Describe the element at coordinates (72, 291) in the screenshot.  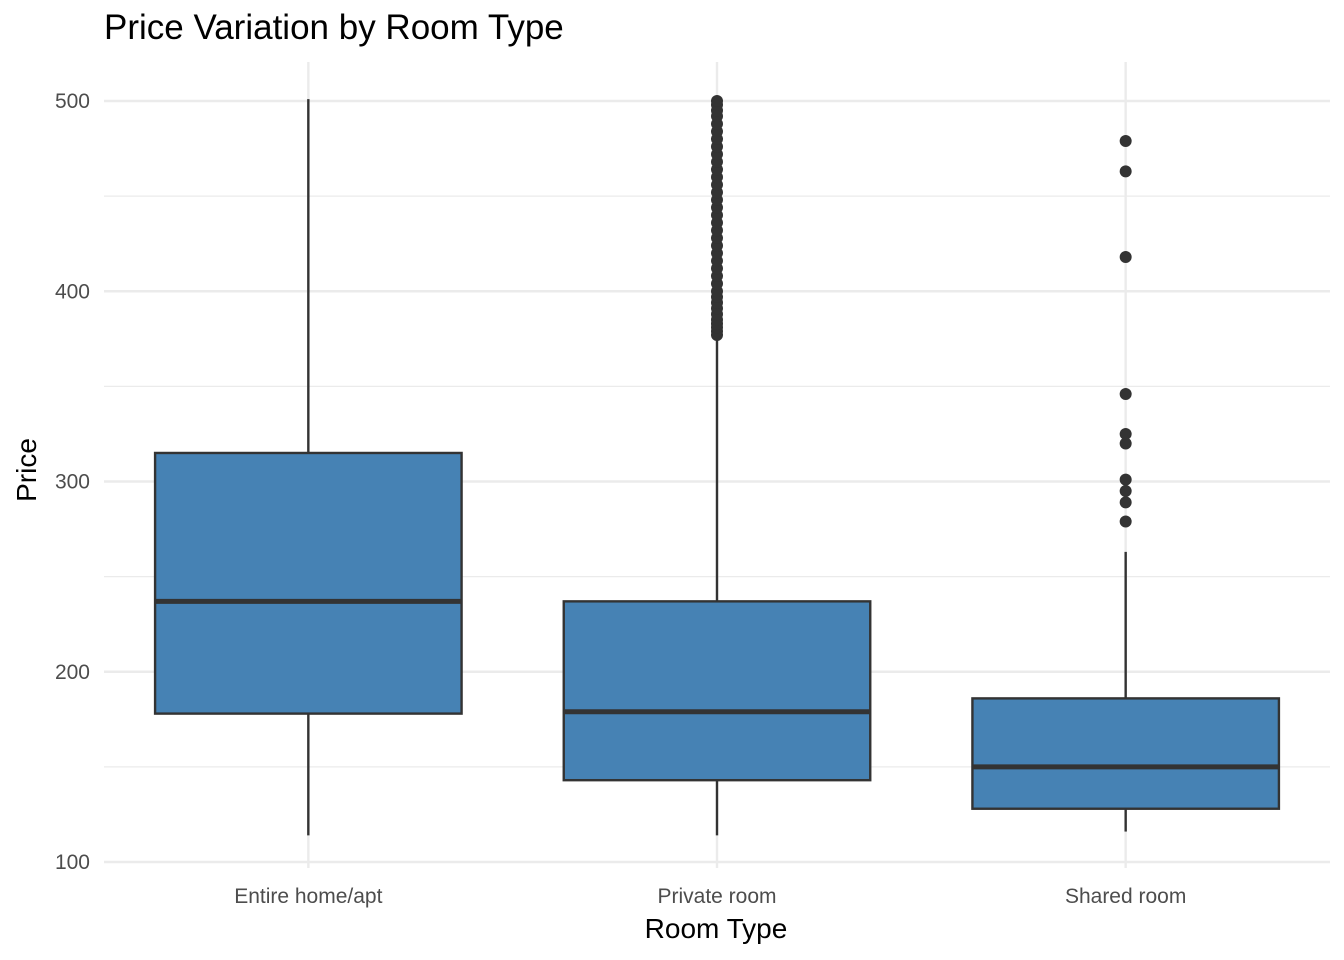
I see `y-tick-label: 400` at that location.